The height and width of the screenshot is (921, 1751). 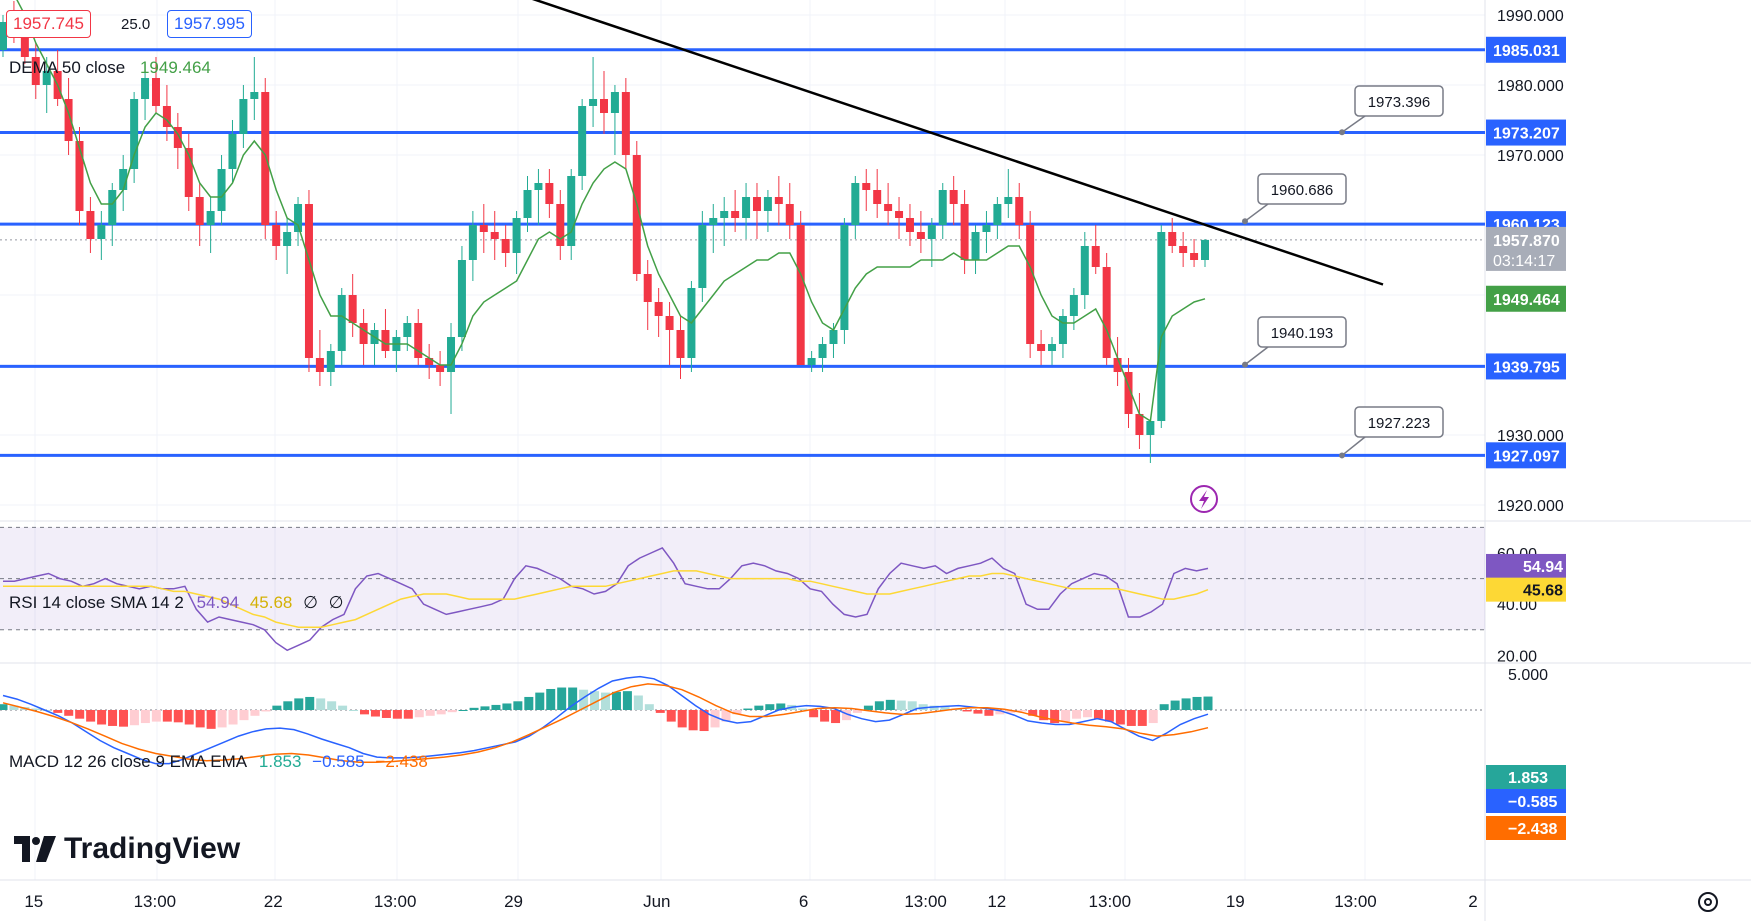 What do you see at coordinates (606, 599) in the screenshot?
I see `rsi-line` at bounding box center [606, 599].